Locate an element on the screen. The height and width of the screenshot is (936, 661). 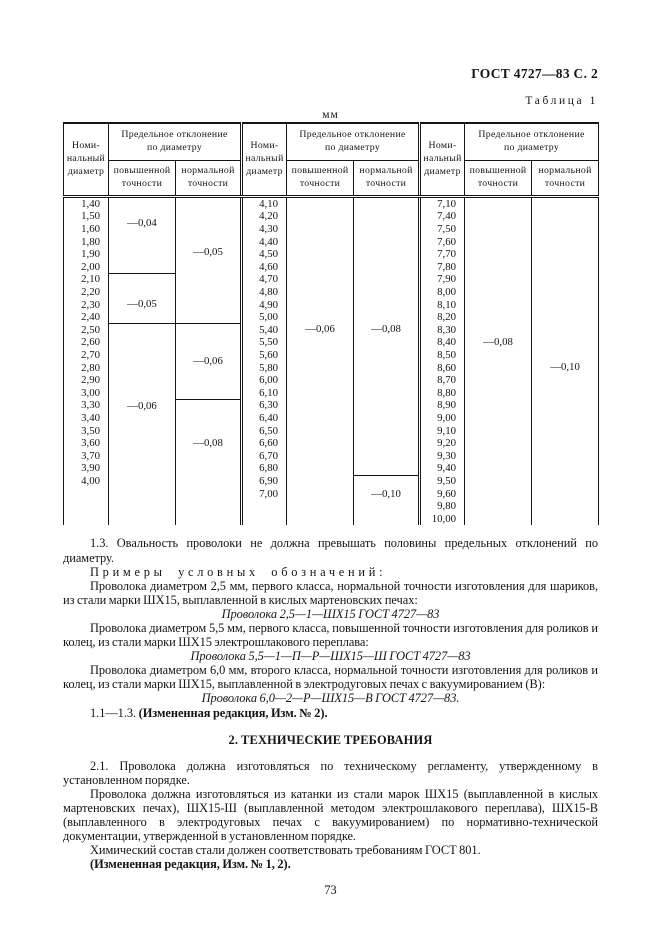
table-caption: Таблица 1 is located at coordinates (561, 101).